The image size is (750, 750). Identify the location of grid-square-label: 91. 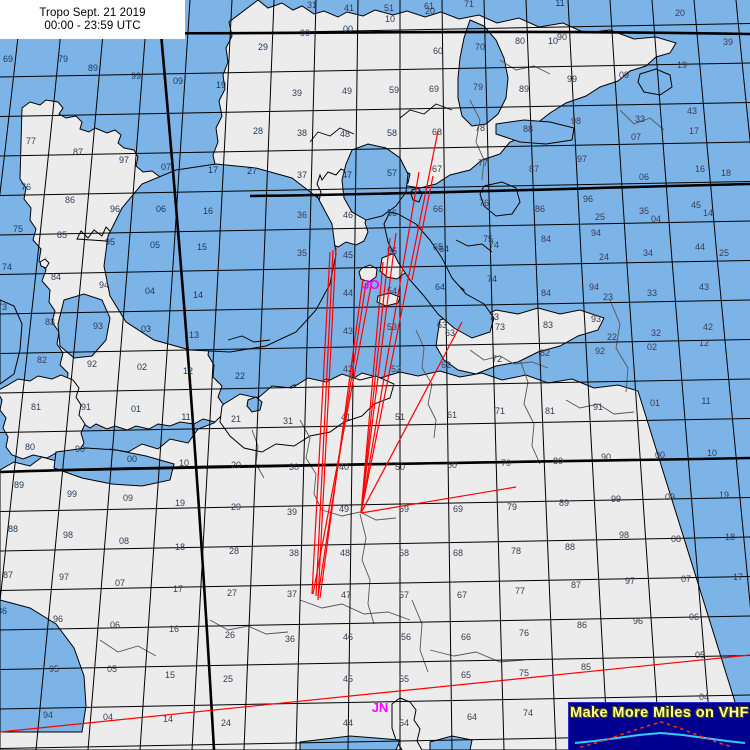
(86, 407).